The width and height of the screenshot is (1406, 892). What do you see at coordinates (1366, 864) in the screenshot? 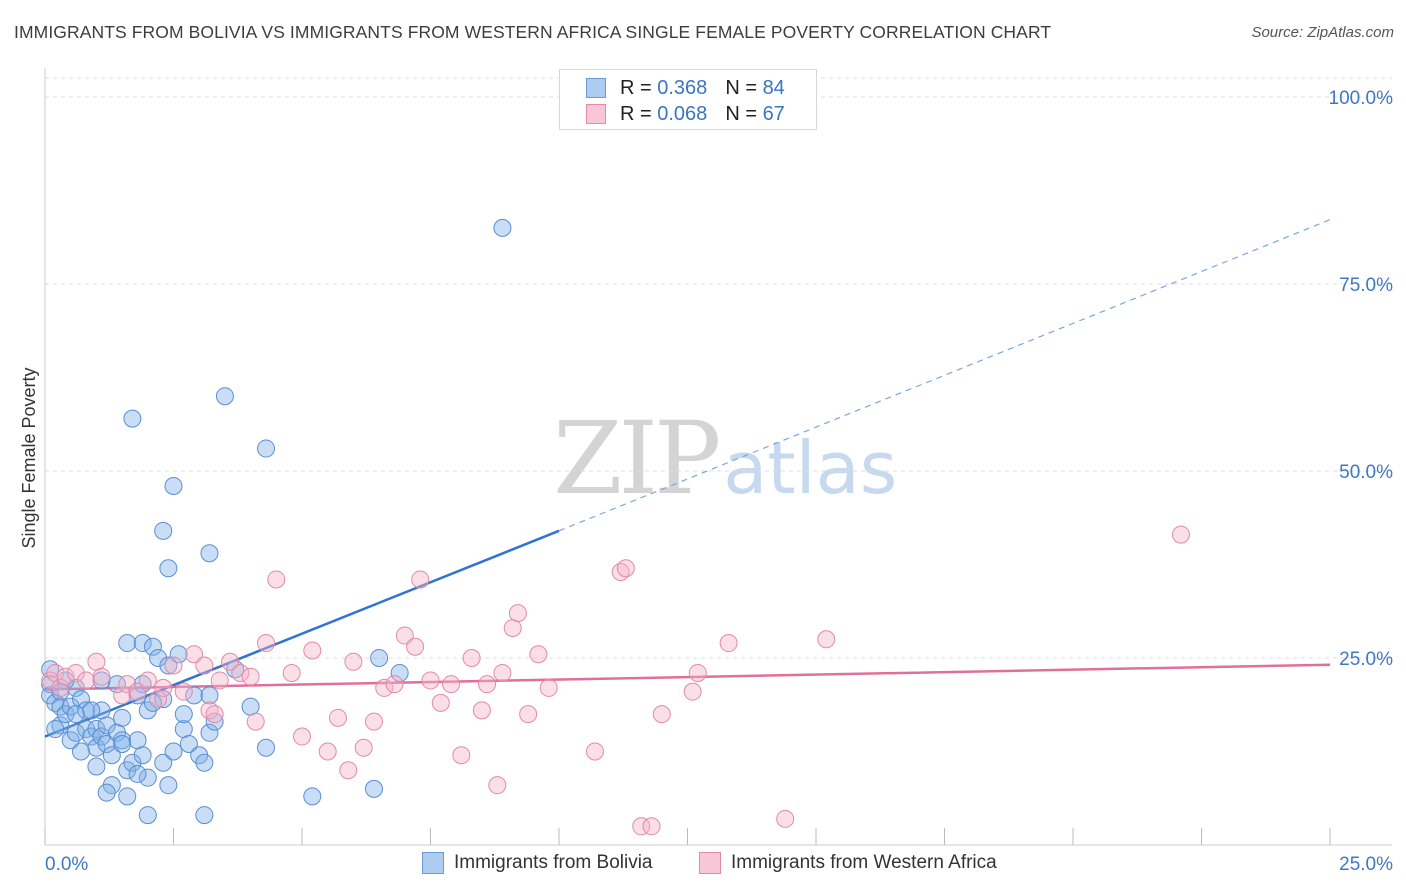
I see `x-tick-label: 25.0%` at bounding box center [1366, 864].